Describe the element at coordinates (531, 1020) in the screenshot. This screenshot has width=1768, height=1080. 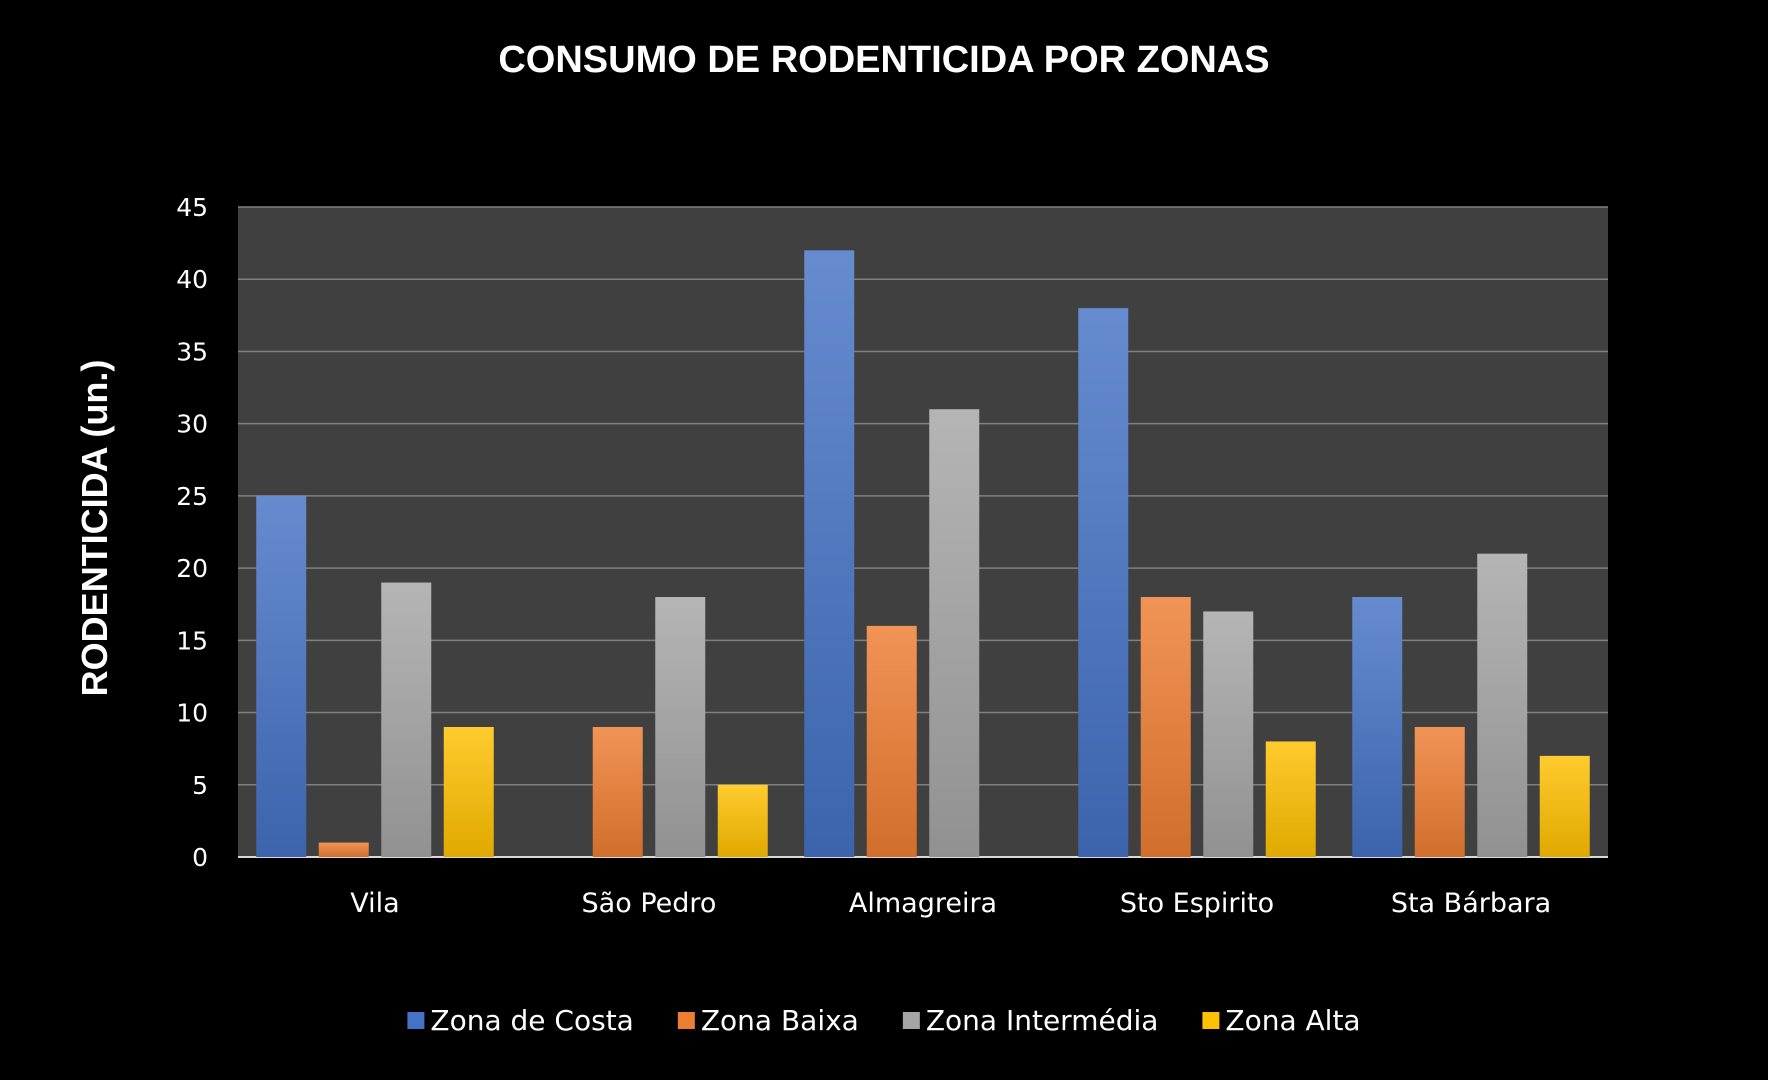
I see `legend-label-zona-de-costa: Zona de Costa` at that location.